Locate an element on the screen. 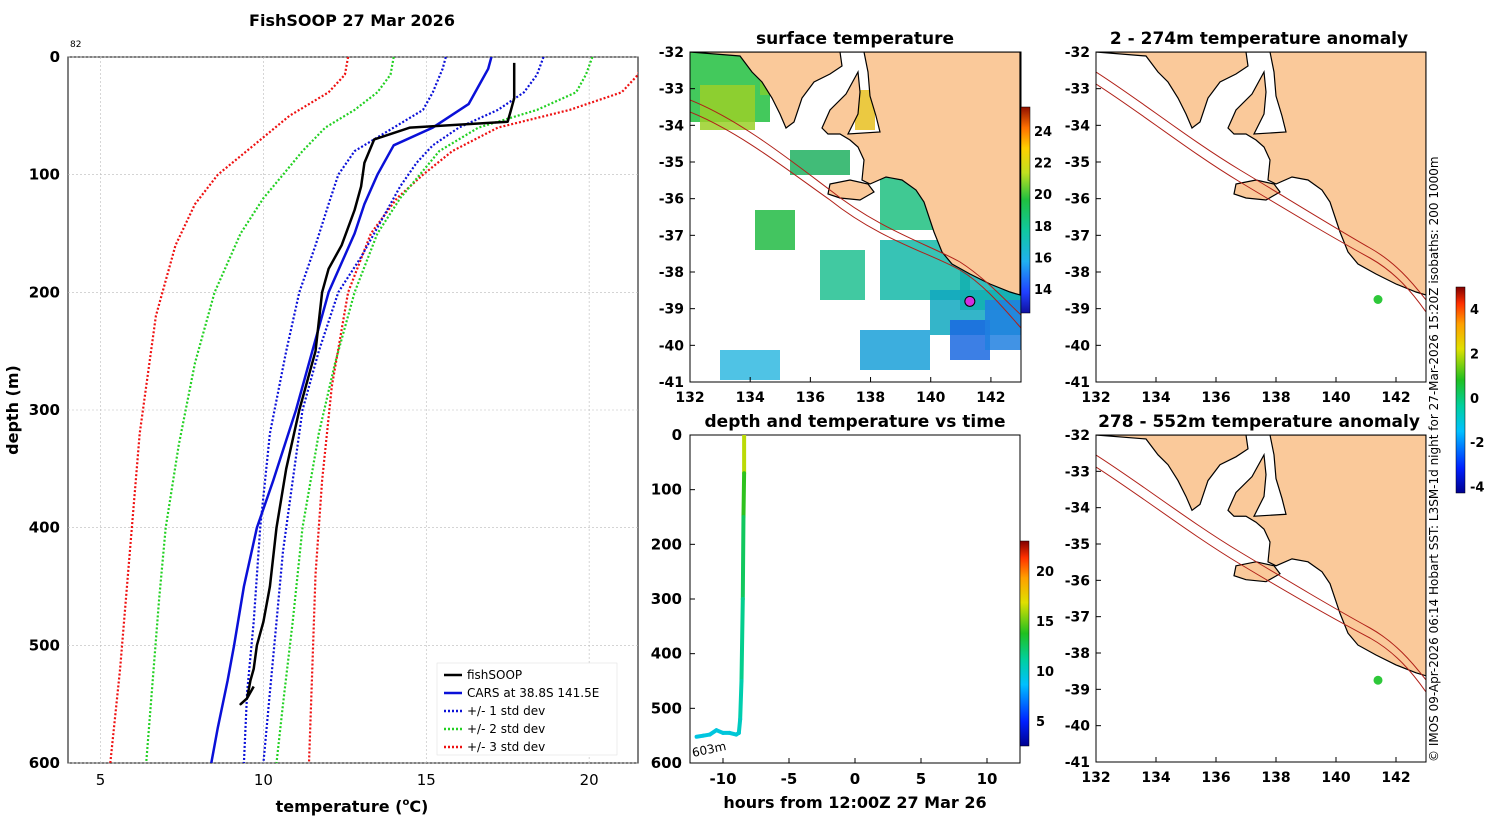 The image size is (1500, 820). x-tick-label: -5 is located at coordinates (789, 779).